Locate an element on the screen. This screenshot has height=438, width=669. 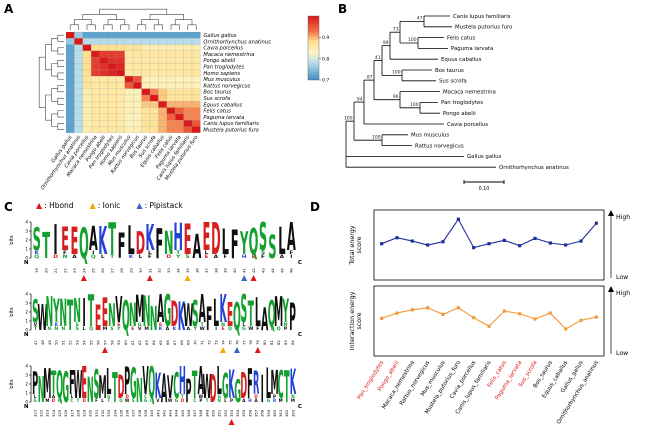
svg-text: 66 is located at coordinates (167, 342).